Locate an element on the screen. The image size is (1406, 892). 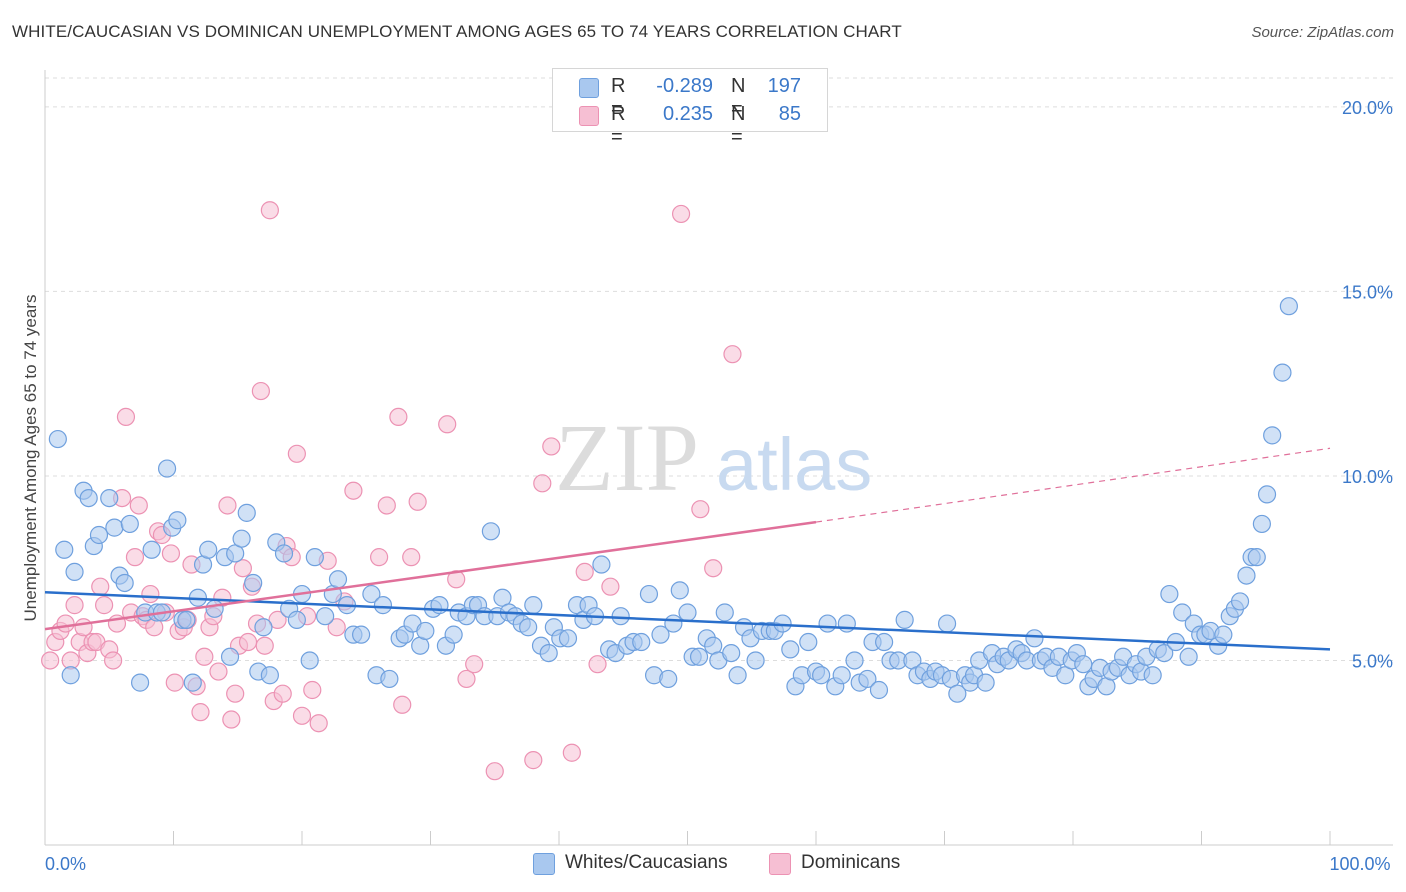
legend-r-value: 0.235 is located at coordinates (687, 114).